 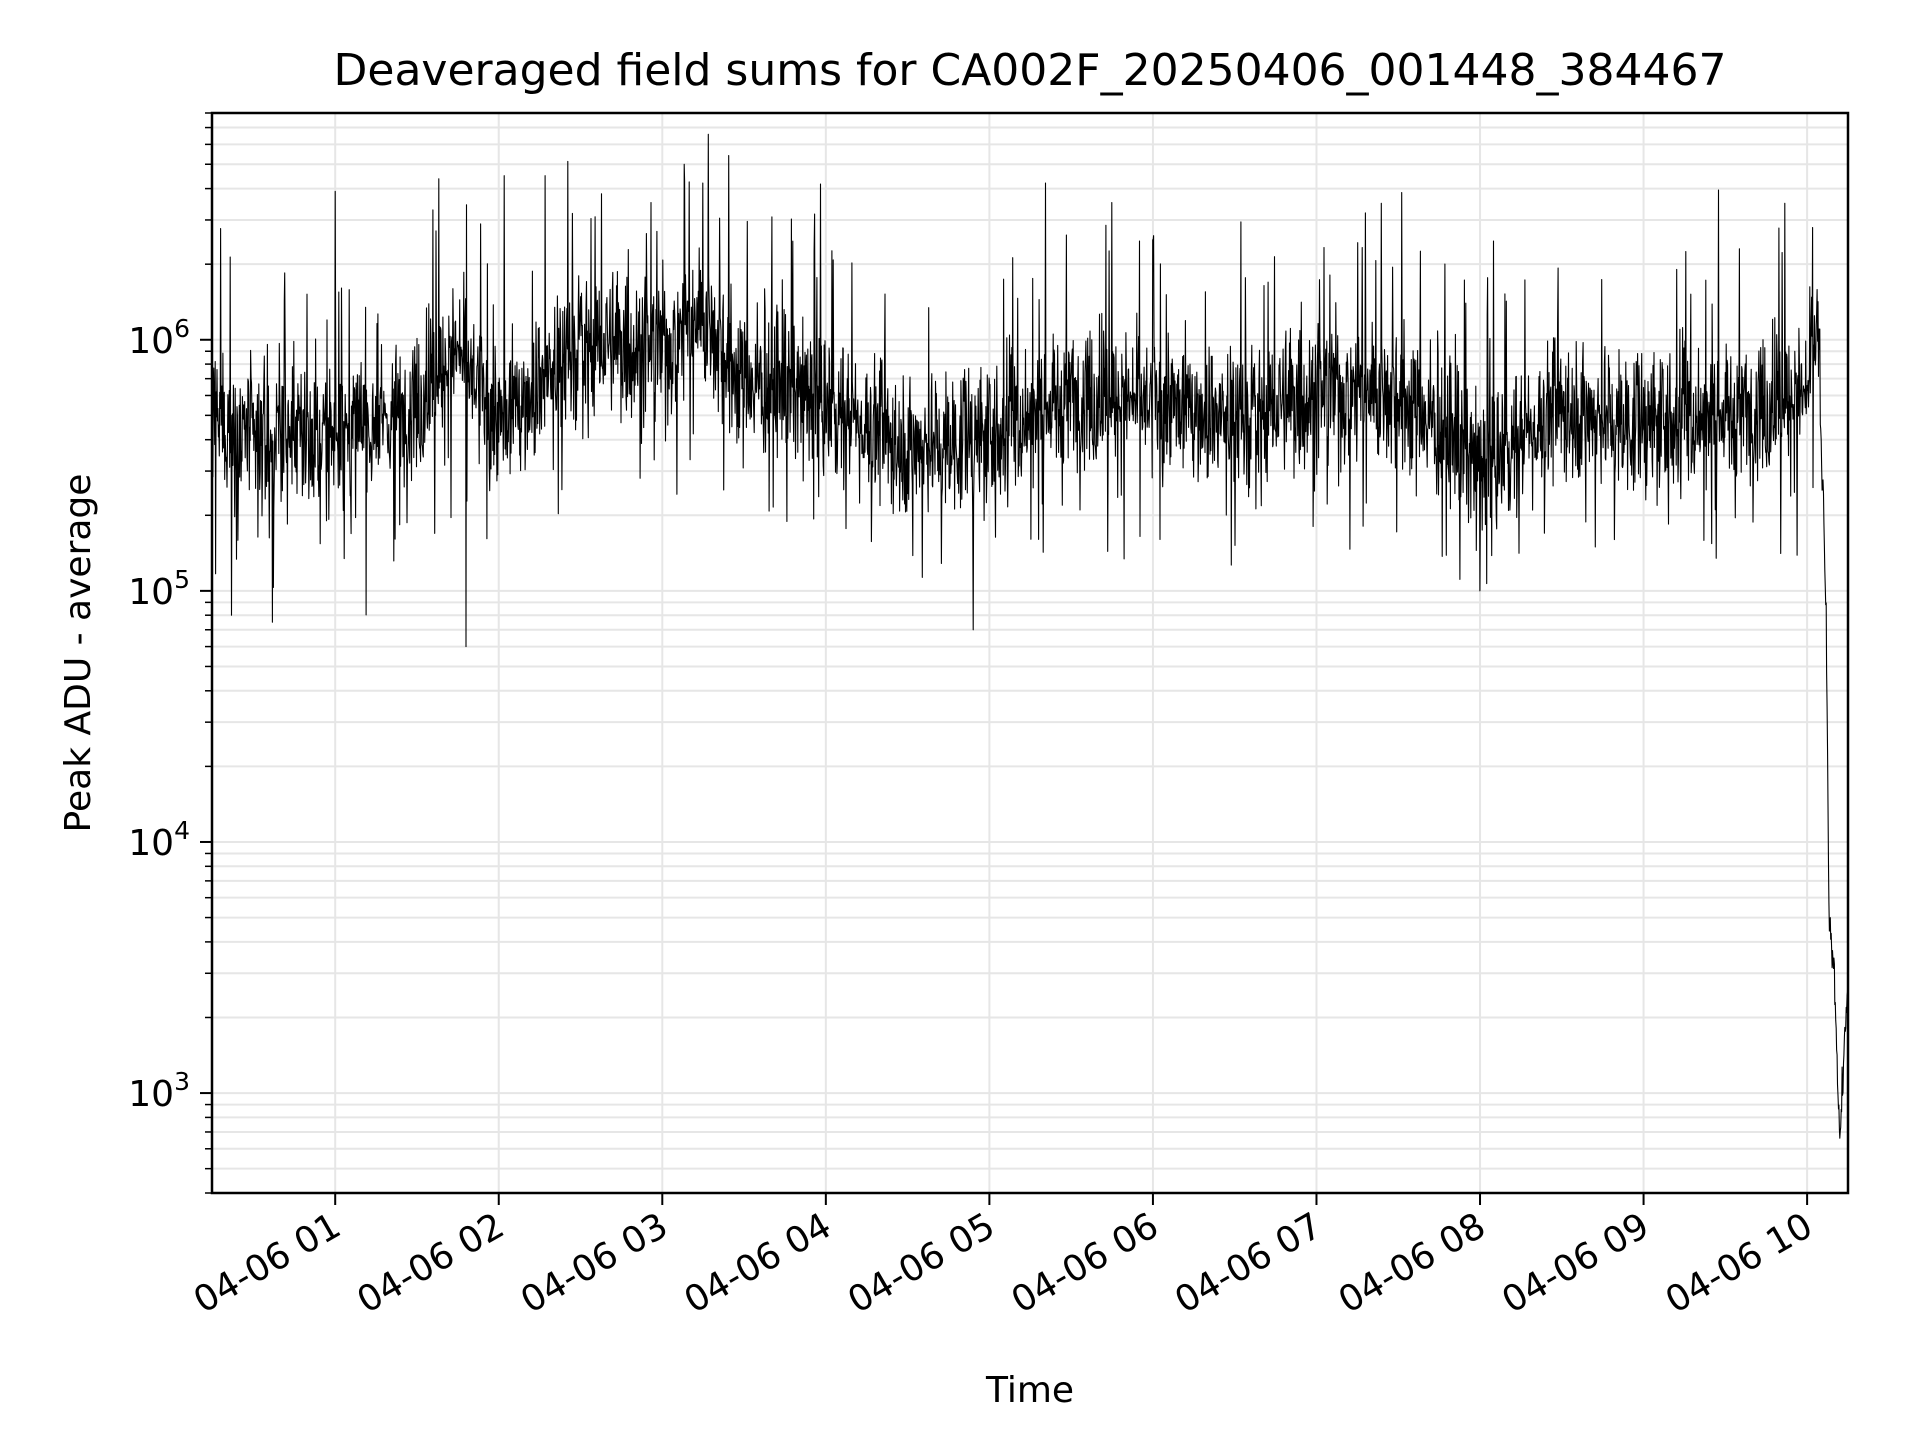 I want to click on y-tick-label: 10⁴, so click(x=159, y=840).